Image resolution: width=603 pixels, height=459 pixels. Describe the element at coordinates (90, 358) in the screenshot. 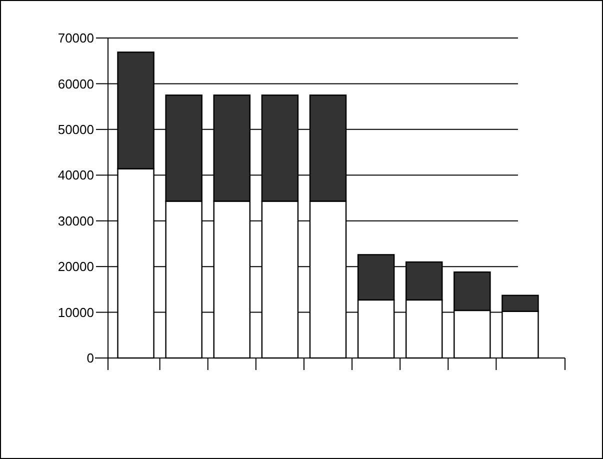

I see `y-tick-label: 0` at that location.